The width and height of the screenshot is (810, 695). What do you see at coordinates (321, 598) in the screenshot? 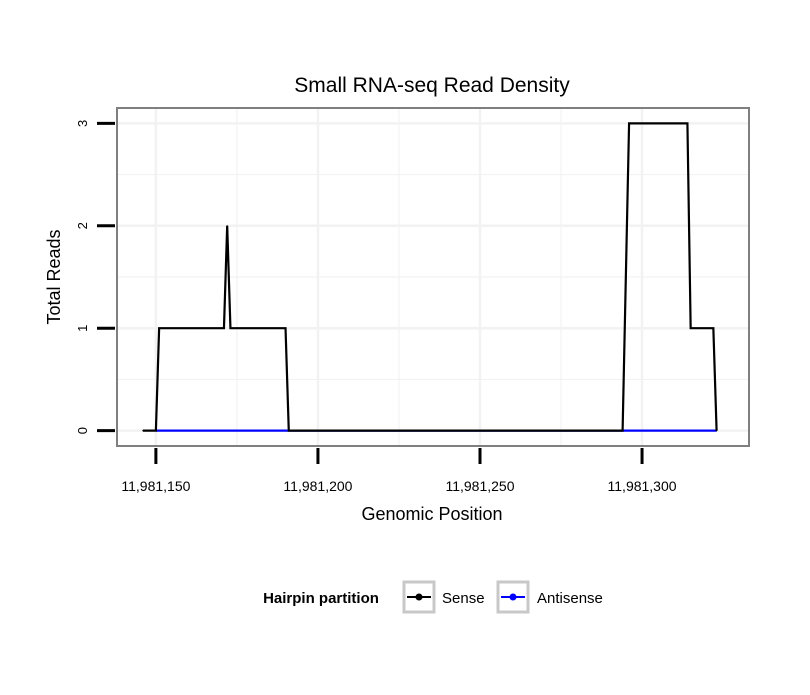
I see `legend-title: Hairpin partition` at bounding box center [321, 598].